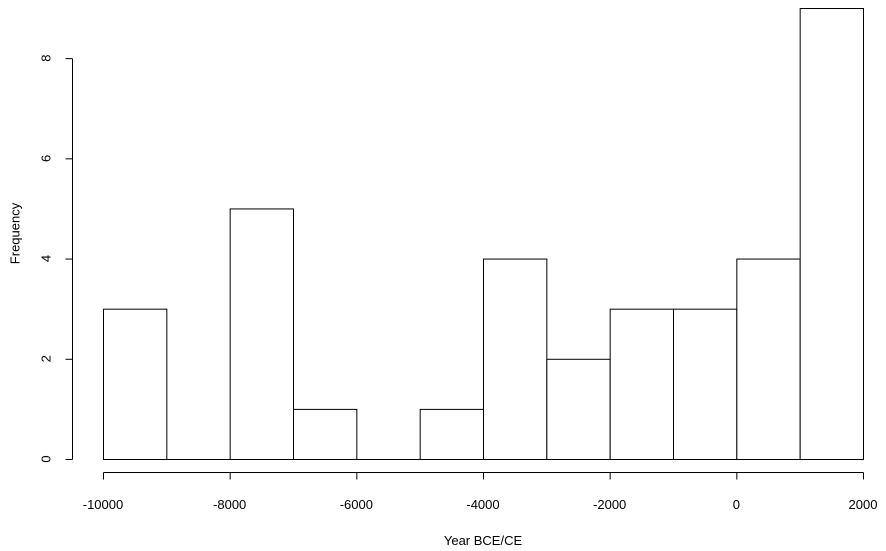  Describe the element at coordinates (480, 492) in the screenshot. I see `x-axis: -10000 -8000 -6000 -4000 -2000 0 2000` at that location.